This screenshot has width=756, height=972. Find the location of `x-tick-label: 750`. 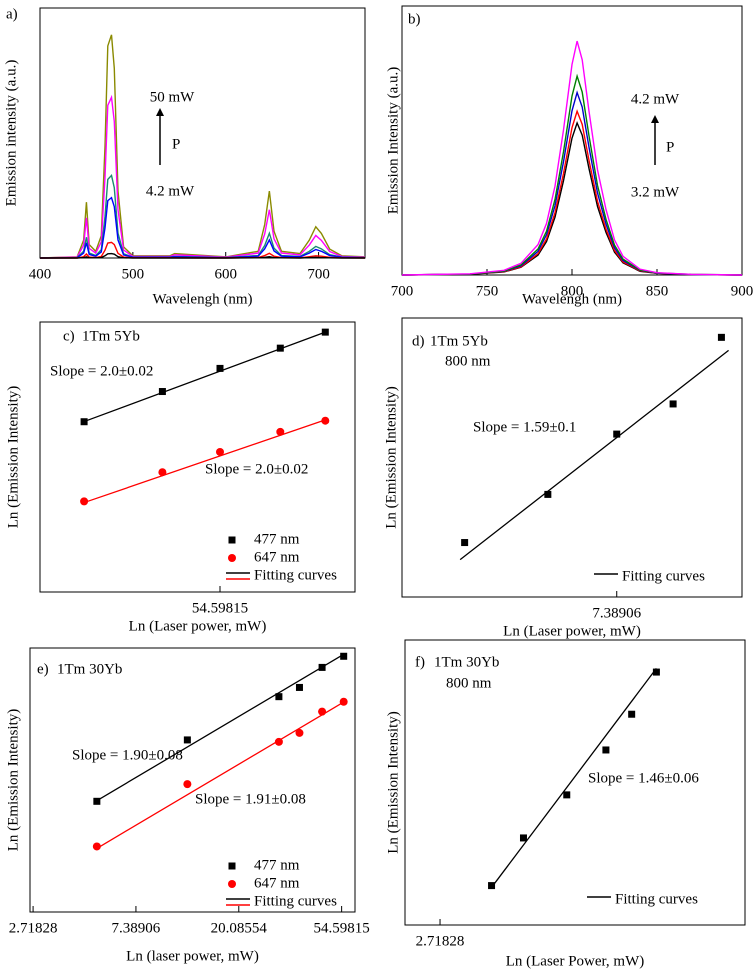

x-tick-label: 750 is located at coordinates (487, 291).